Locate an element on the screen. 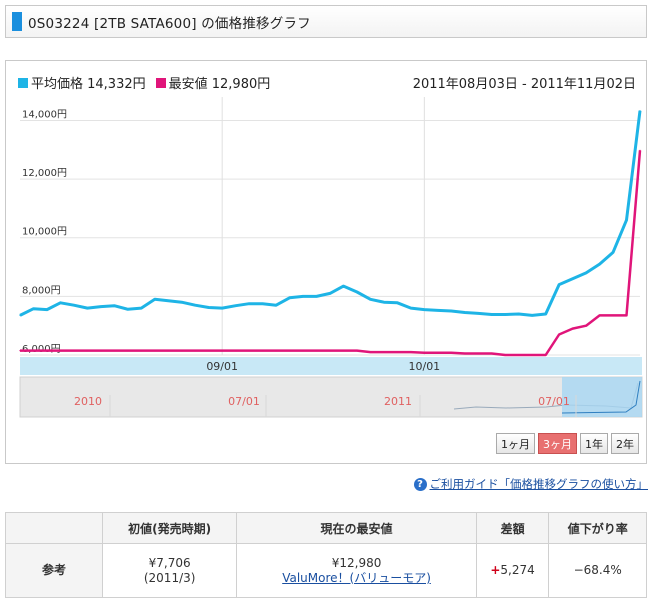 The width and height of the screenshot is (653, 600). legend-swatch-avg is located at coordinates (23, 82).